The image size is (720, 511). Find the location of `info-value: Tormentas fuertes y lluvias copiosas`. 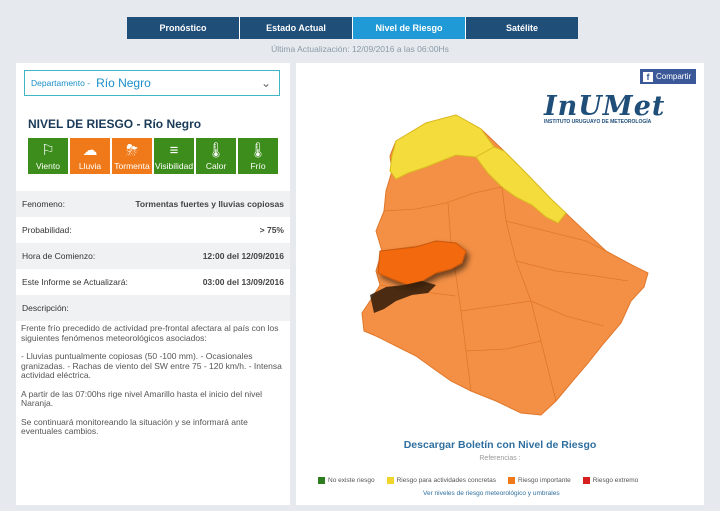

info-value: Tormentas fuertes y lluvias copiosas is located at coordinates (209, 204).